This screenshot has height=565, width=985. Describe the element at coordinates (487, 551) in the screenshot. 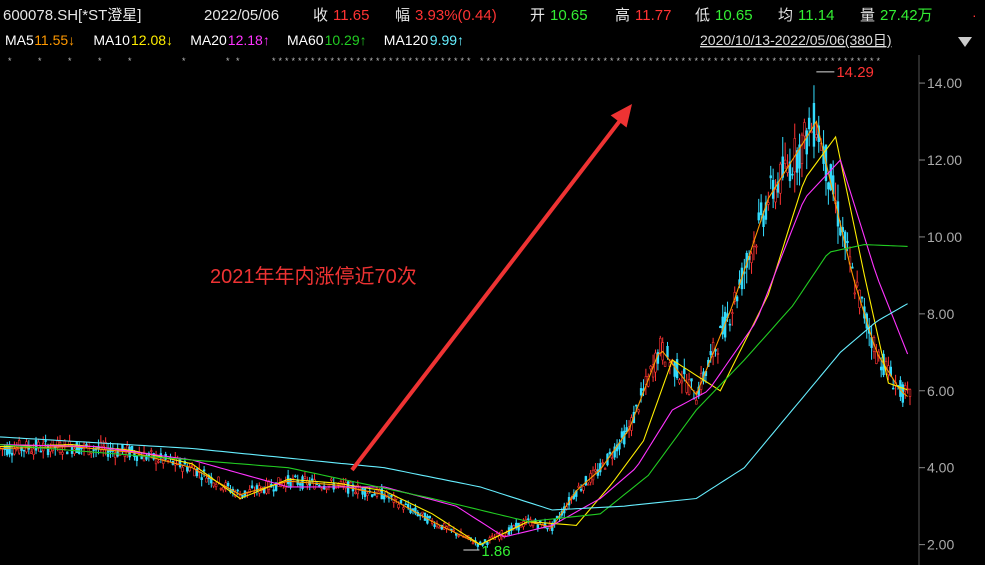

I see `low-marker: 1.86` at that location.